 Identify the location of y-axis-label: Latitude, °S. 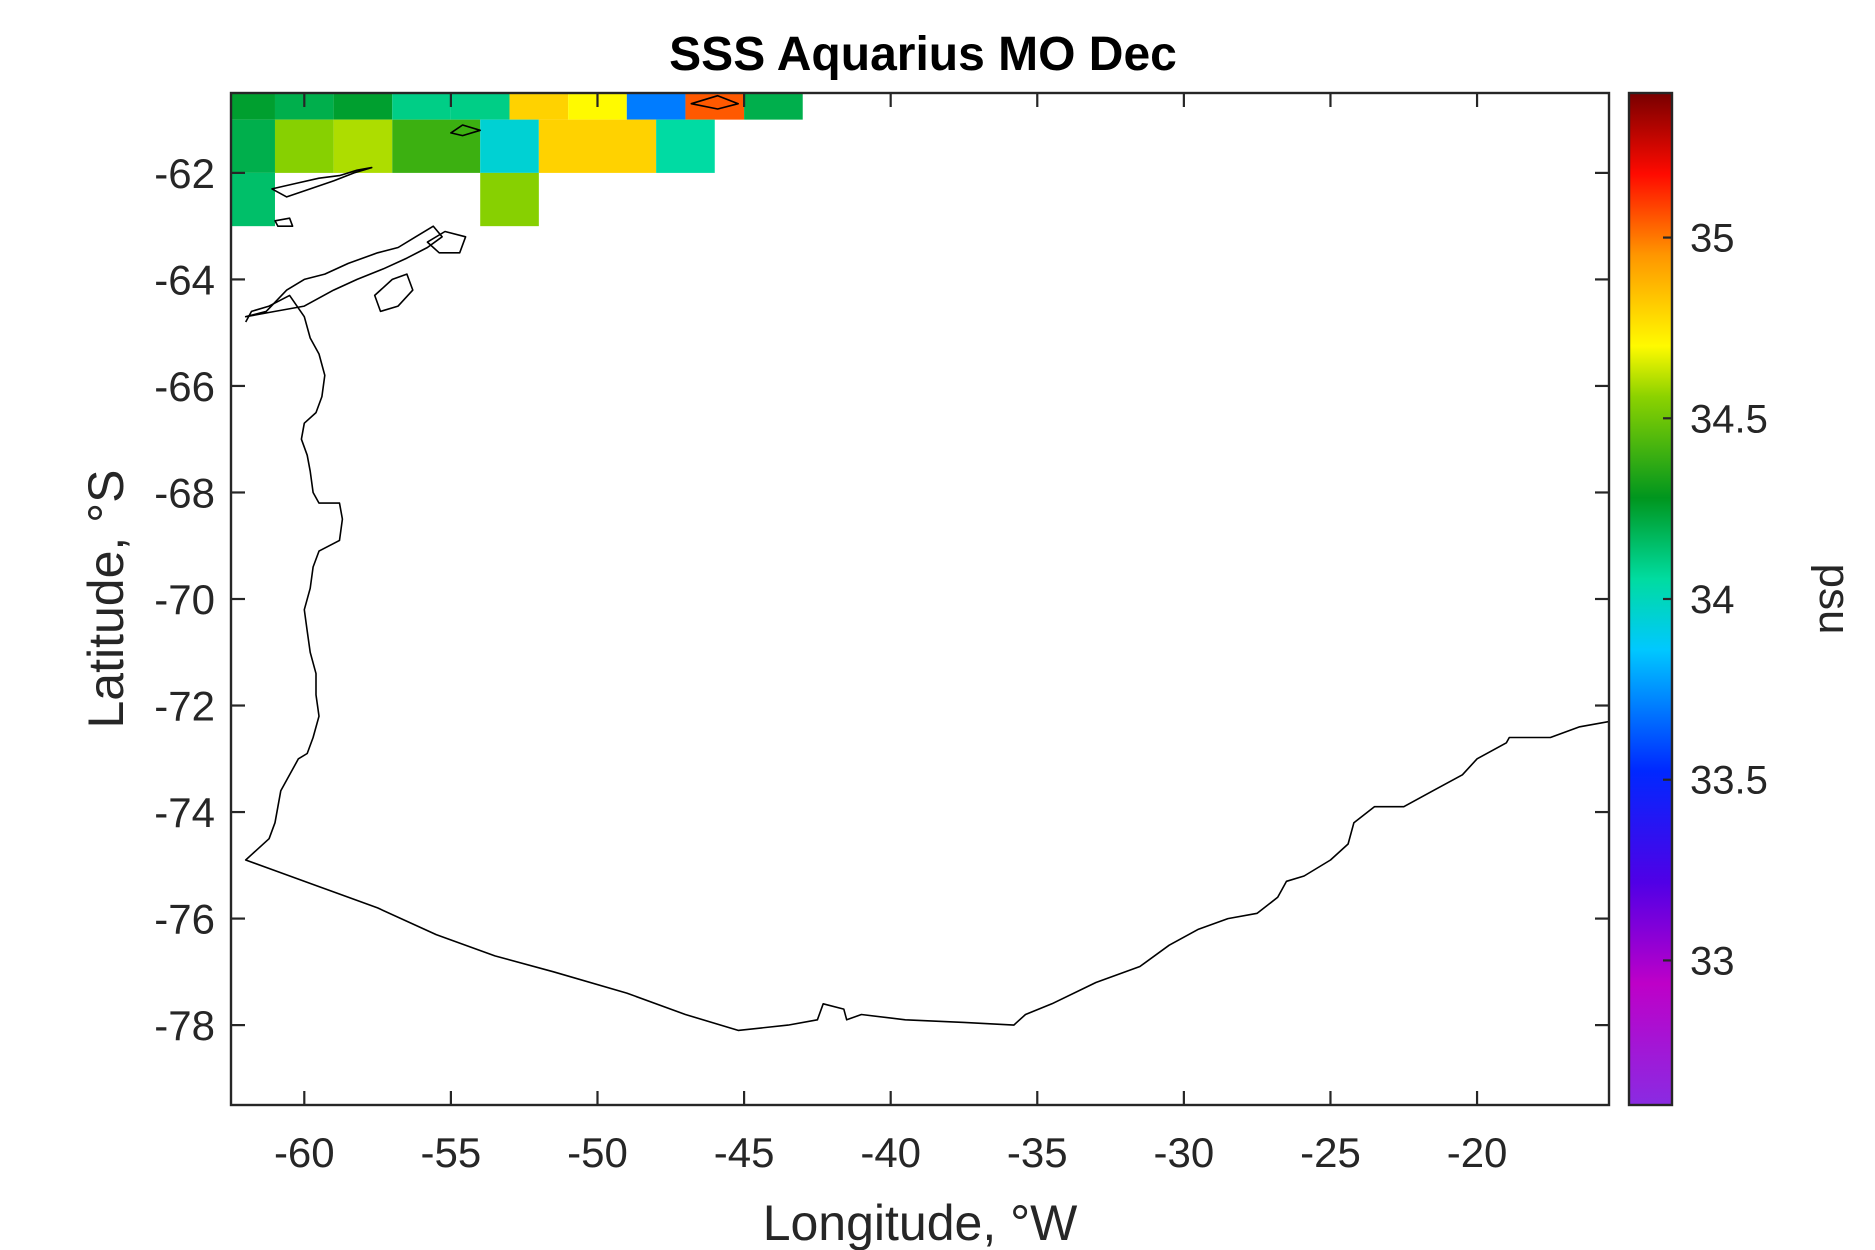
(106, 598).